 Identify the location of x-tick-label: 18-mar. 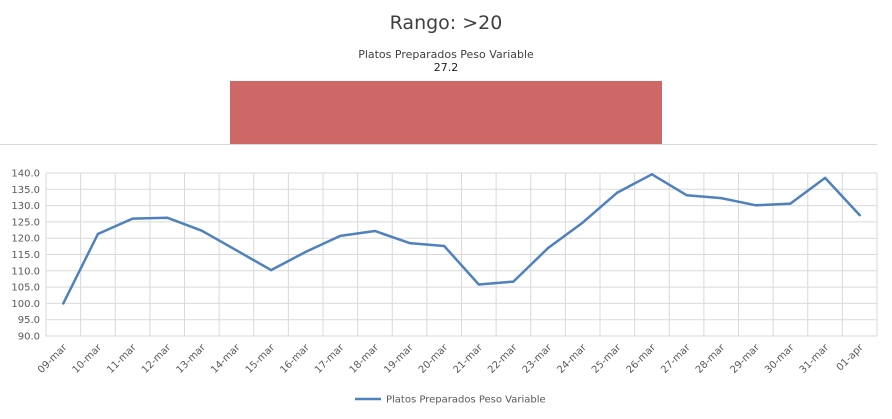
(365, 359).